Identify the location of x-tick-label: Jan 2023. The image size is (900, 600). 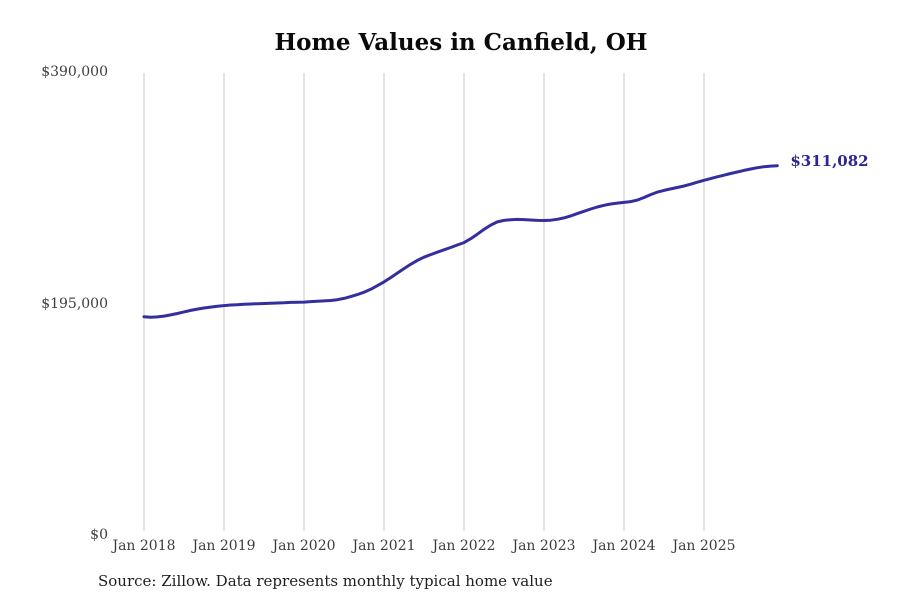
(544, 546).